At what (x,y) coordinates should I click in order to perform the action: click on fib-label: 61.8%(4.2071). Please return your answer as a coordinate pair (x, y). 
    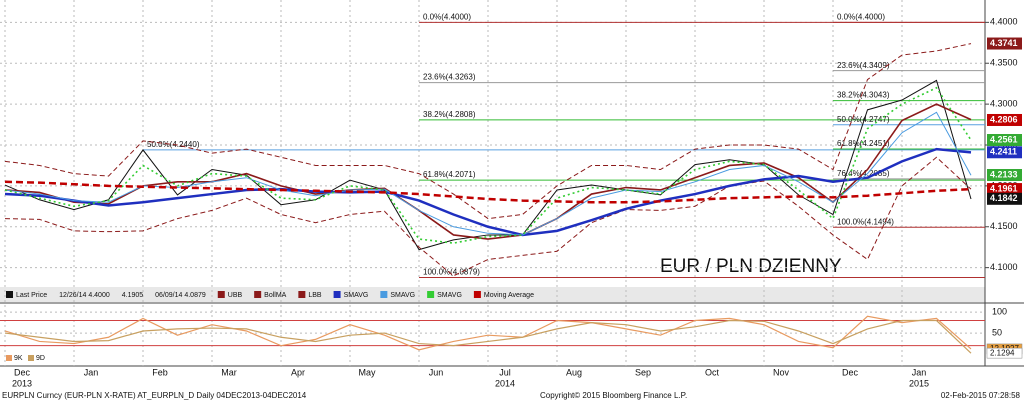
    Looking at the image, I should click on (449, 174).